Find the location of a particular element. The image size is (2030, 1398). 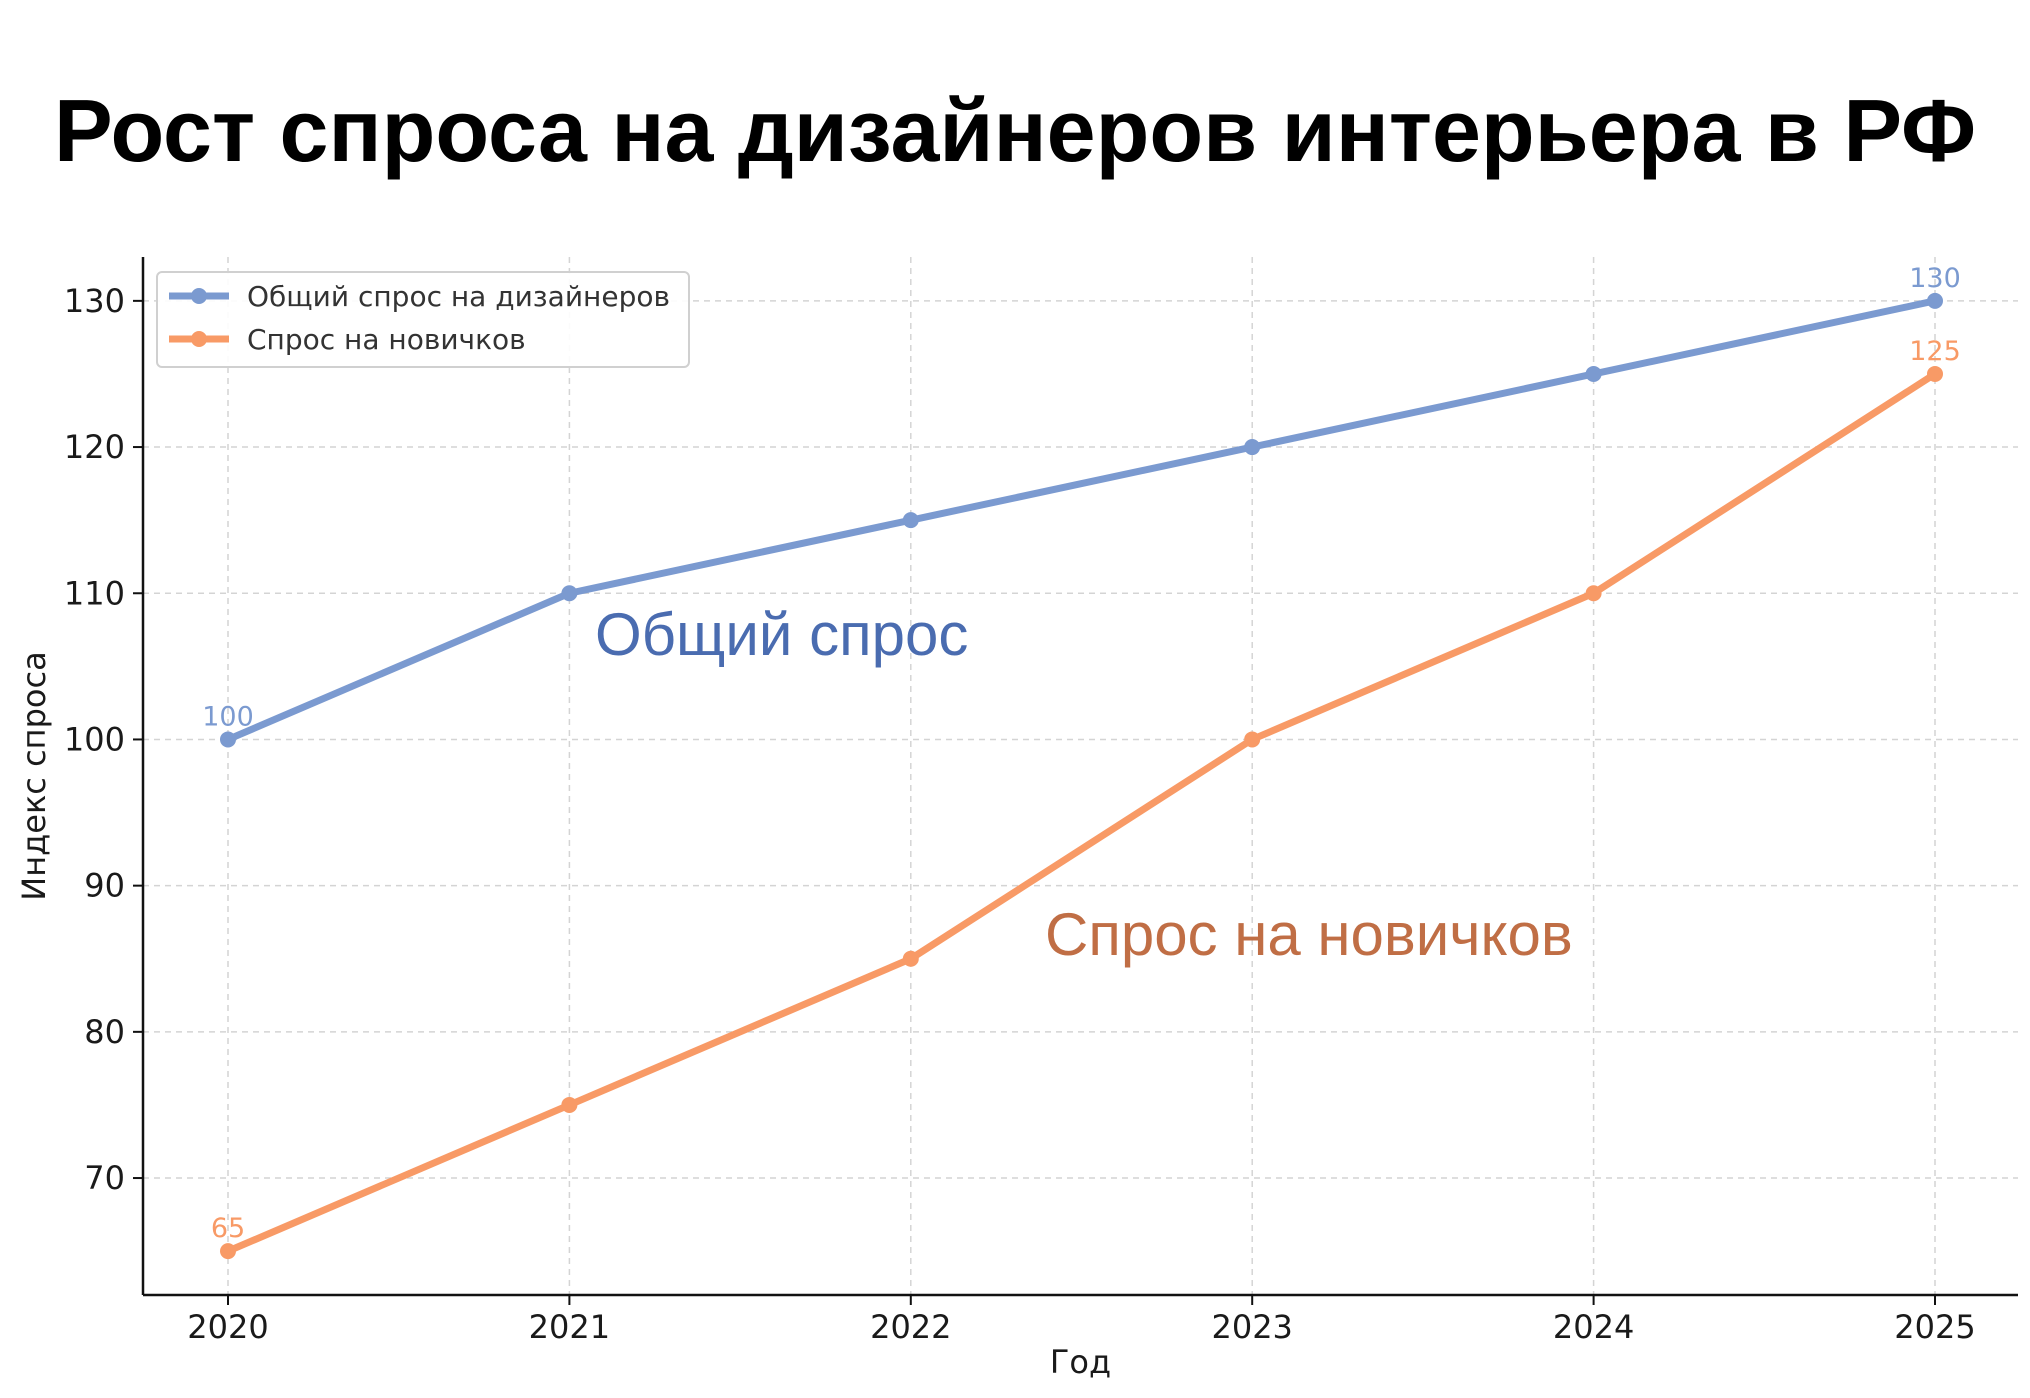

x-tick-label: 2021 is located at coordinates (569, 1327).